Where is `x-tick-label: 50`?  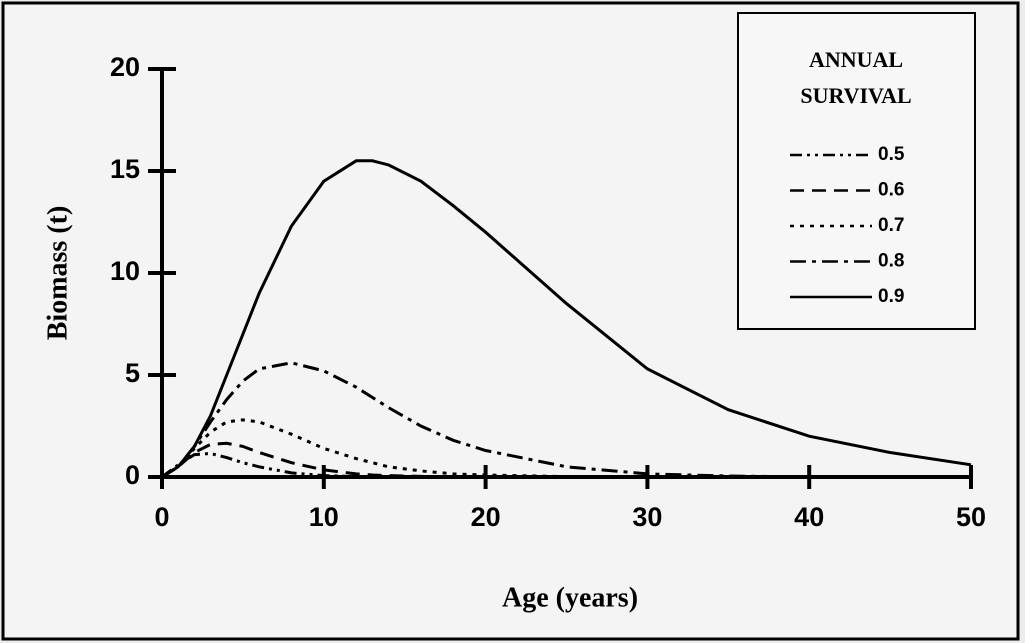 x-tick-label: 50 is located at coordinates (971, 517).